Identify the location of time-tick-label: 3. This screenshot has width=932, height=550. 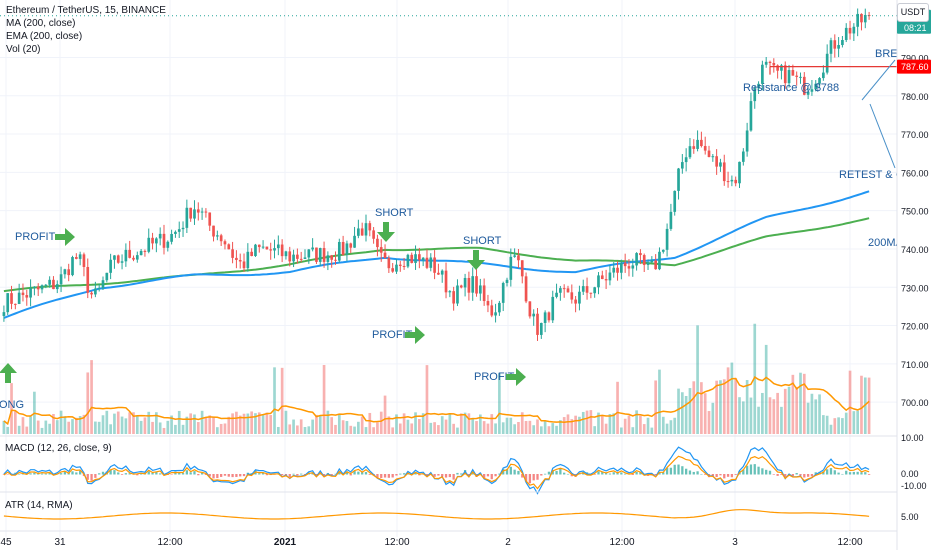
(735, 542).